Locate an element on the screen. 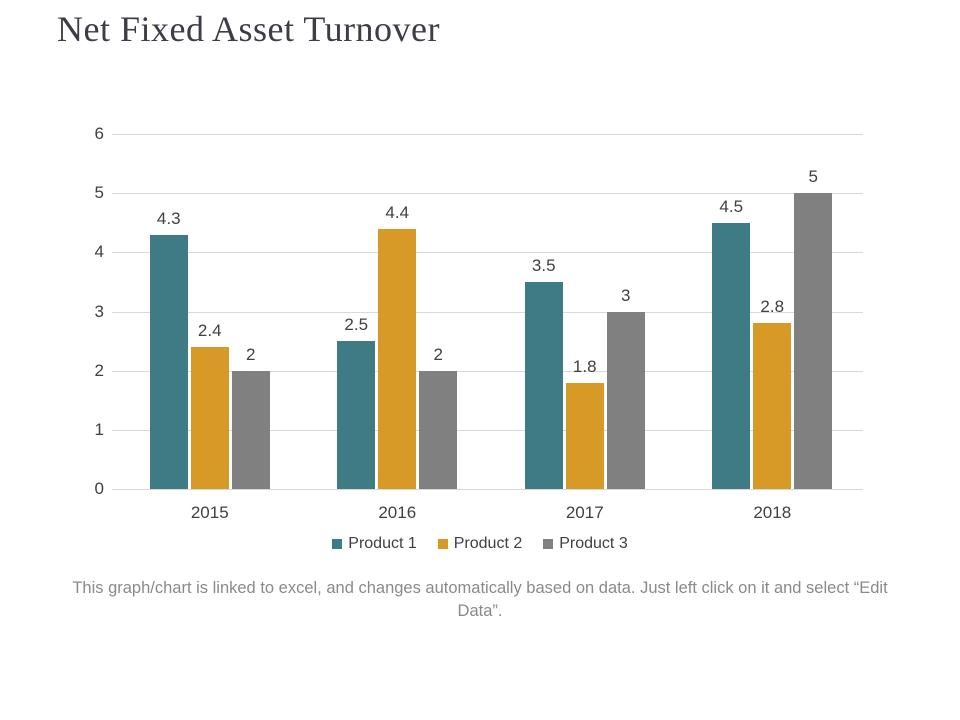 The height and width of the screenshot is (720, 960). x-axis-tick-label: 2017 is located at coordinates (584, 512).